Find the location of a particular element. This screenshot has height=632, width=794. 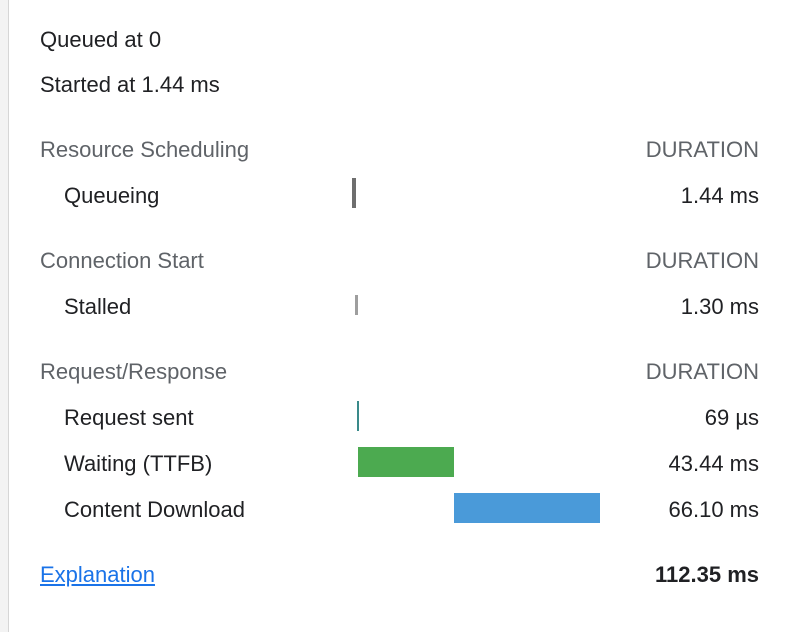

row-label-request-sent: Request sent is located at coordinates (129, 417).